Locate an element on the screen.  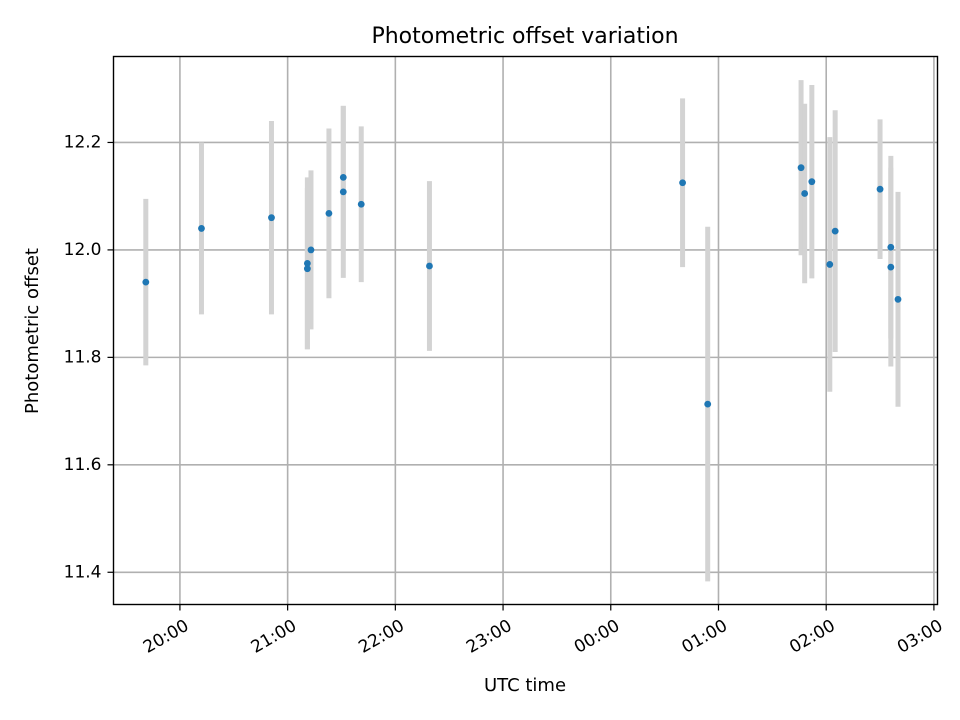
chart-title: Photometric offset variation is located at coordinates (524, 36).